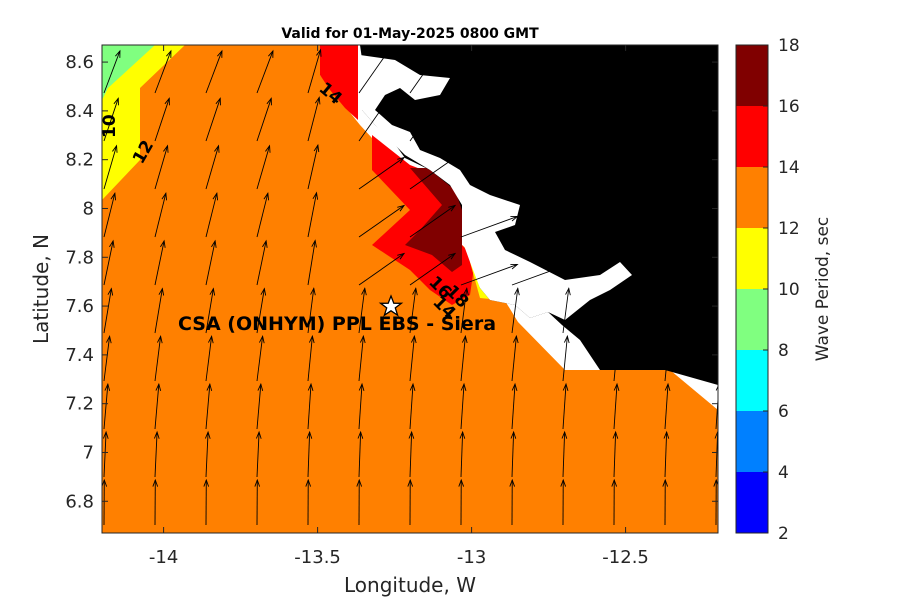  What do you see at coordinates (128, 72) in the screenshot?
I see `nw-period-region-green` at bounding box center [128, 72].